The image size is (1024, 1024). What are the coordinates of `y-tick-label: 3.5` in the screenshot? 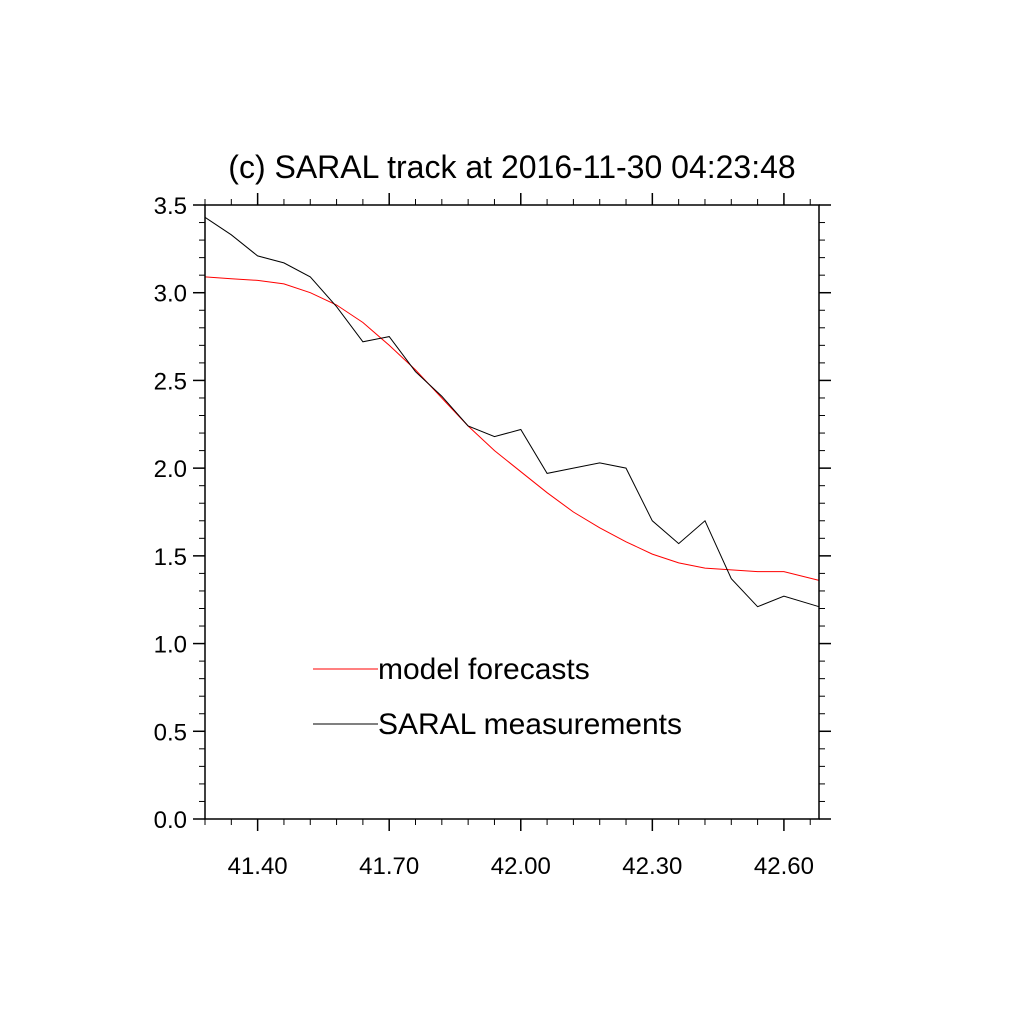 It's located at (170, 206).